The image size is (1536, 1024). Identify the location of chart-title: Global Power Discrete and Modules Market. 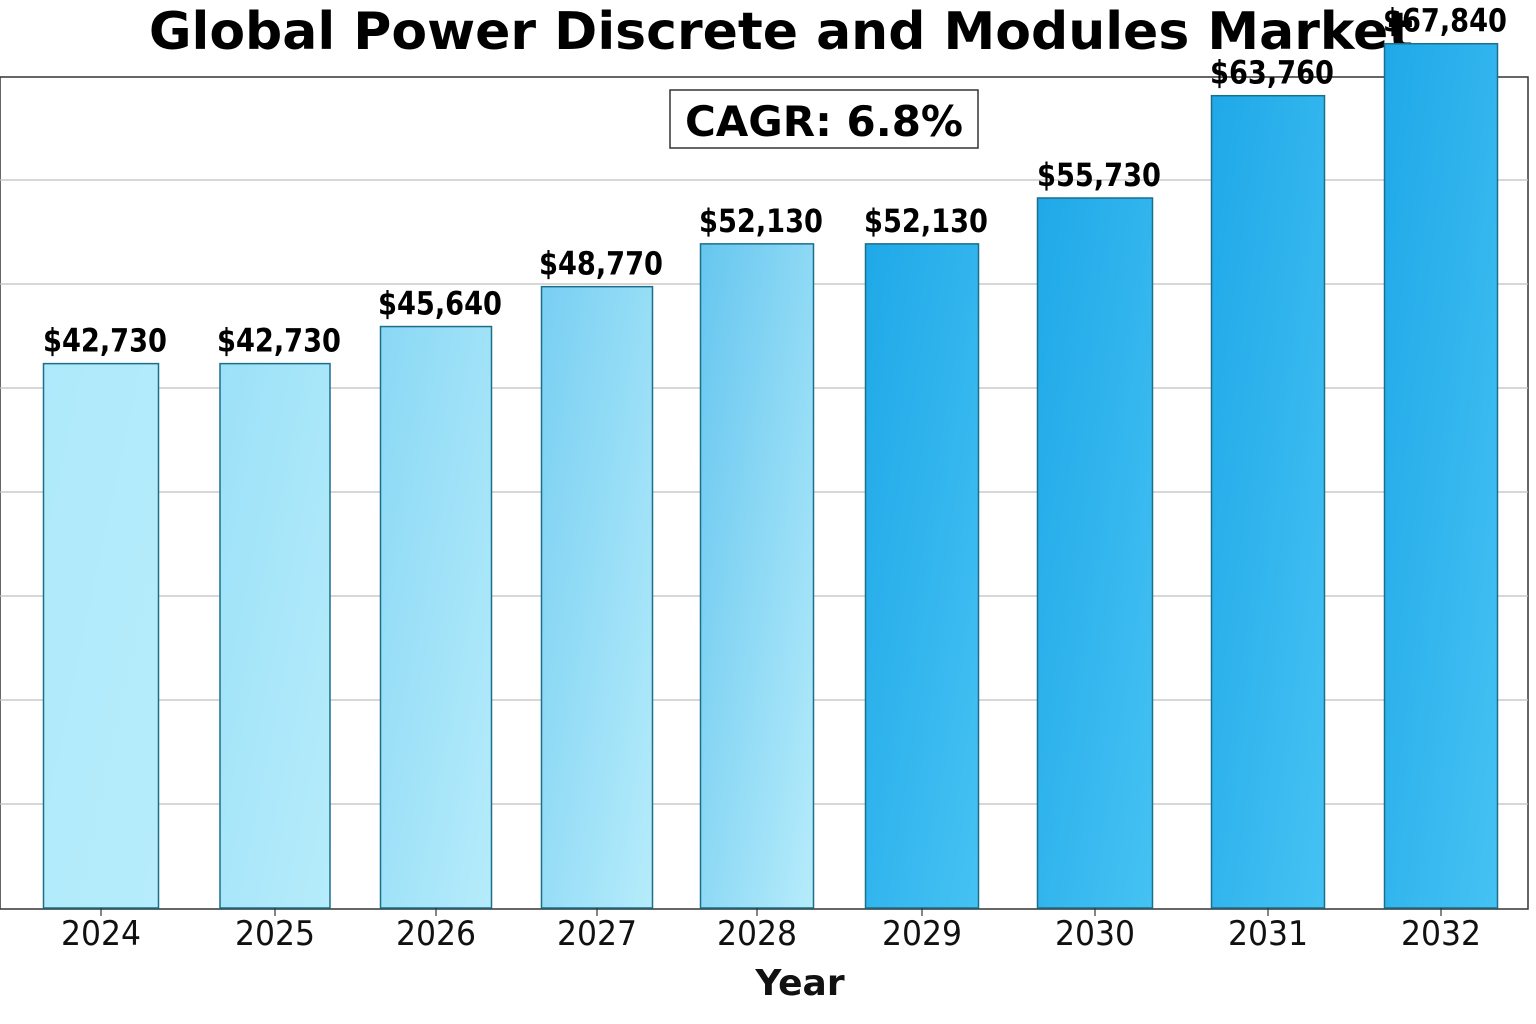
(781, 32).